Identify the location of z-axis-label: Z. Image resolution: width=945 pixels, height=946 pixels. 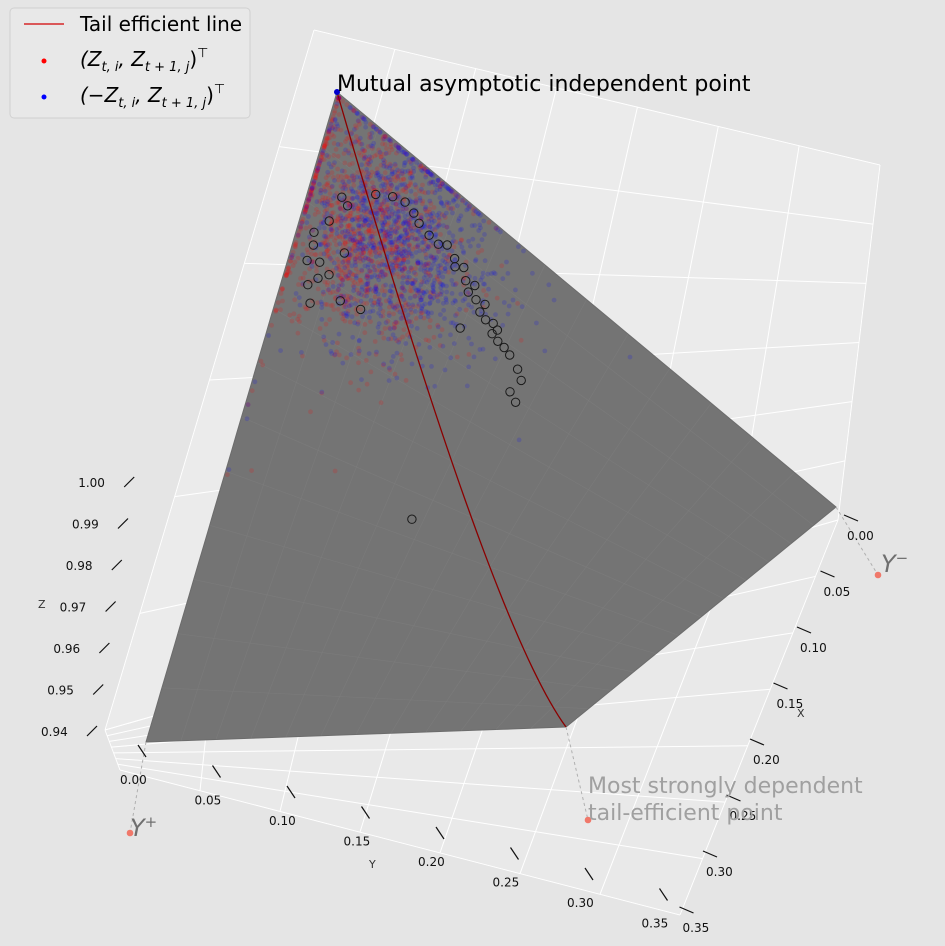
(42, 604).